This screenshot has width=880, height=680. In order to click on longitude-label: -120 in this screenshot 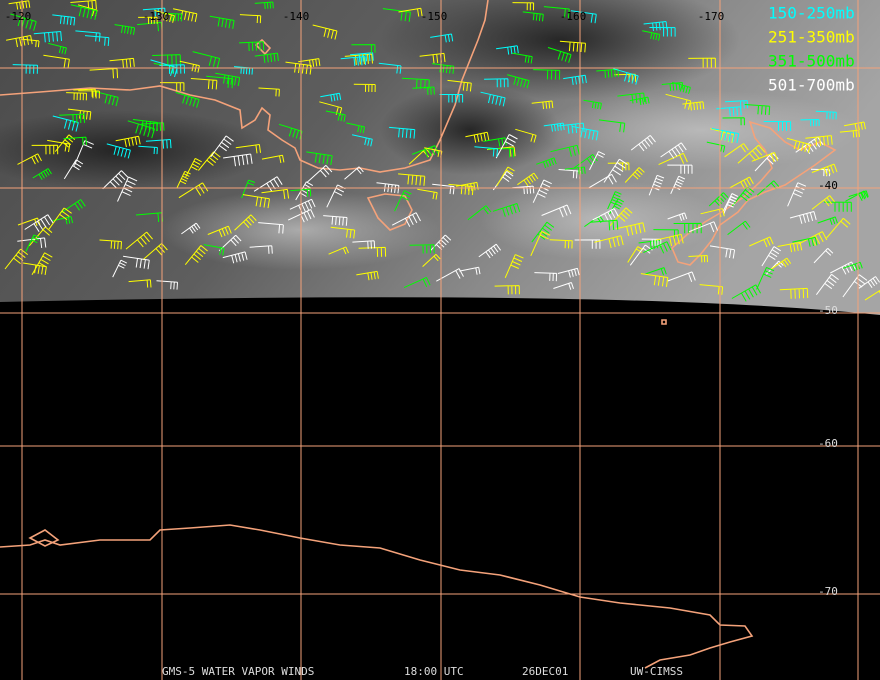, I will do `click(18, 16)`.